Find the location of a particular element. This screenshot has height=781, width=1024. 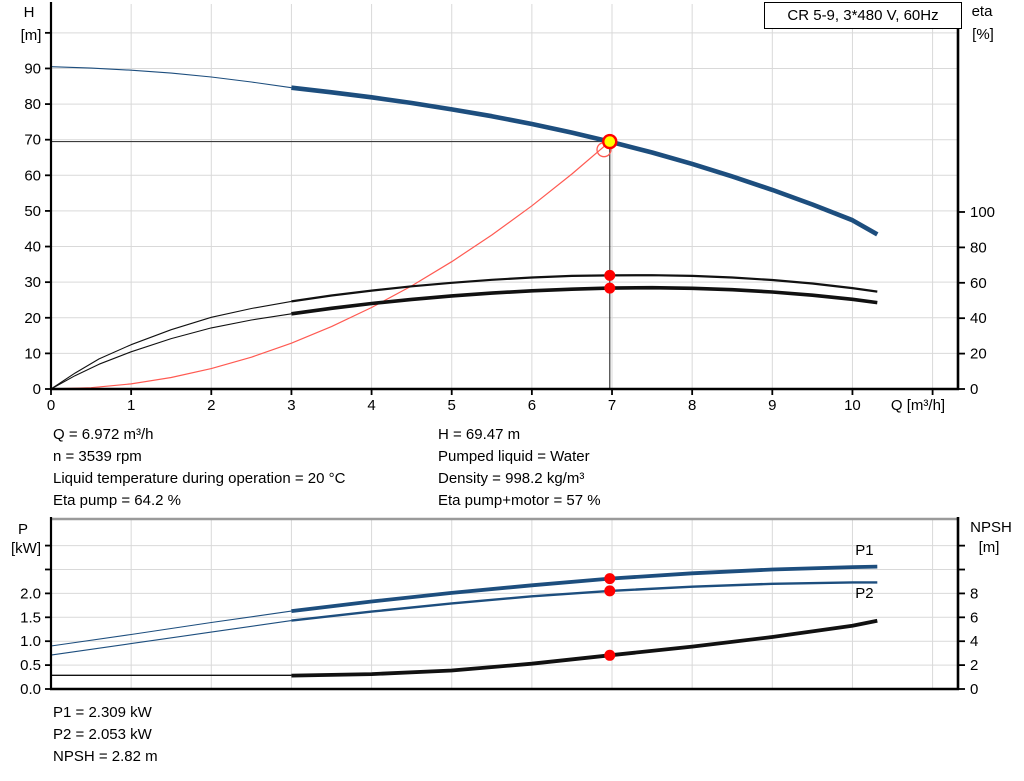

tick-label-left: 50 is located at coordinates (32, 211).